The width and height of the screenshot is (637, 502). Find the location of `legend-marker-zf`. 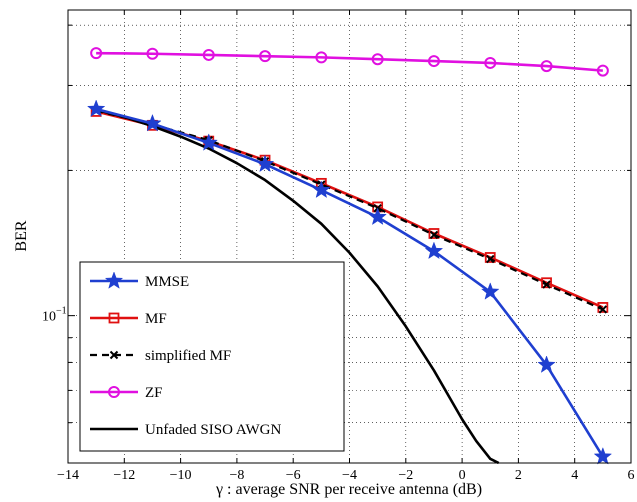

legend-marker-zf is located at coordinates (114, 392).